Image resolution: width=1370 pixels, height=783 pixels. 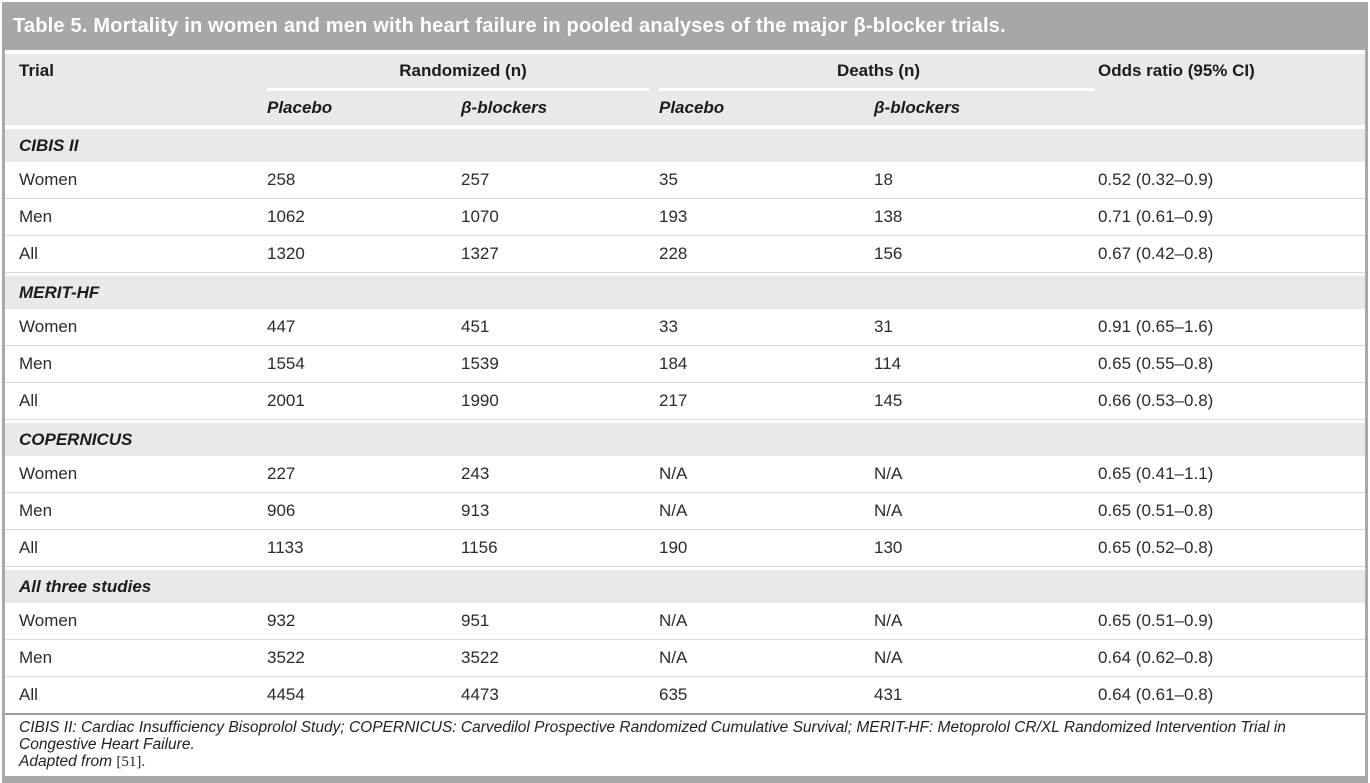 What do you see at coordinates (1156, 179) in the screenshot?
I see `cell-odds-ratio: 0.52 (0.32–0.9)` at bounding box center [1156, 179].